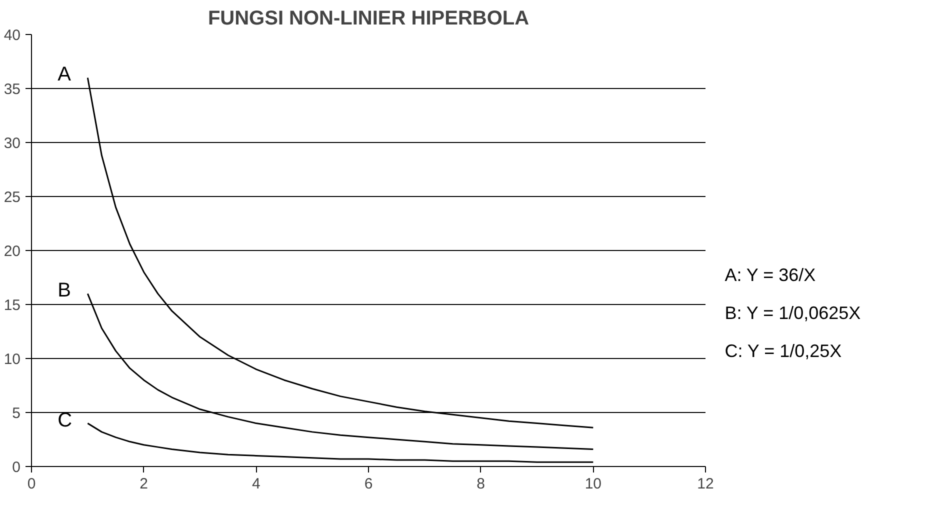 The width and height of the screenshot is (932, 506). What do you see at coordinates (12, 305) in the screenshot?
I see `y-tick-label: 15` at bounding box center [12, 305].